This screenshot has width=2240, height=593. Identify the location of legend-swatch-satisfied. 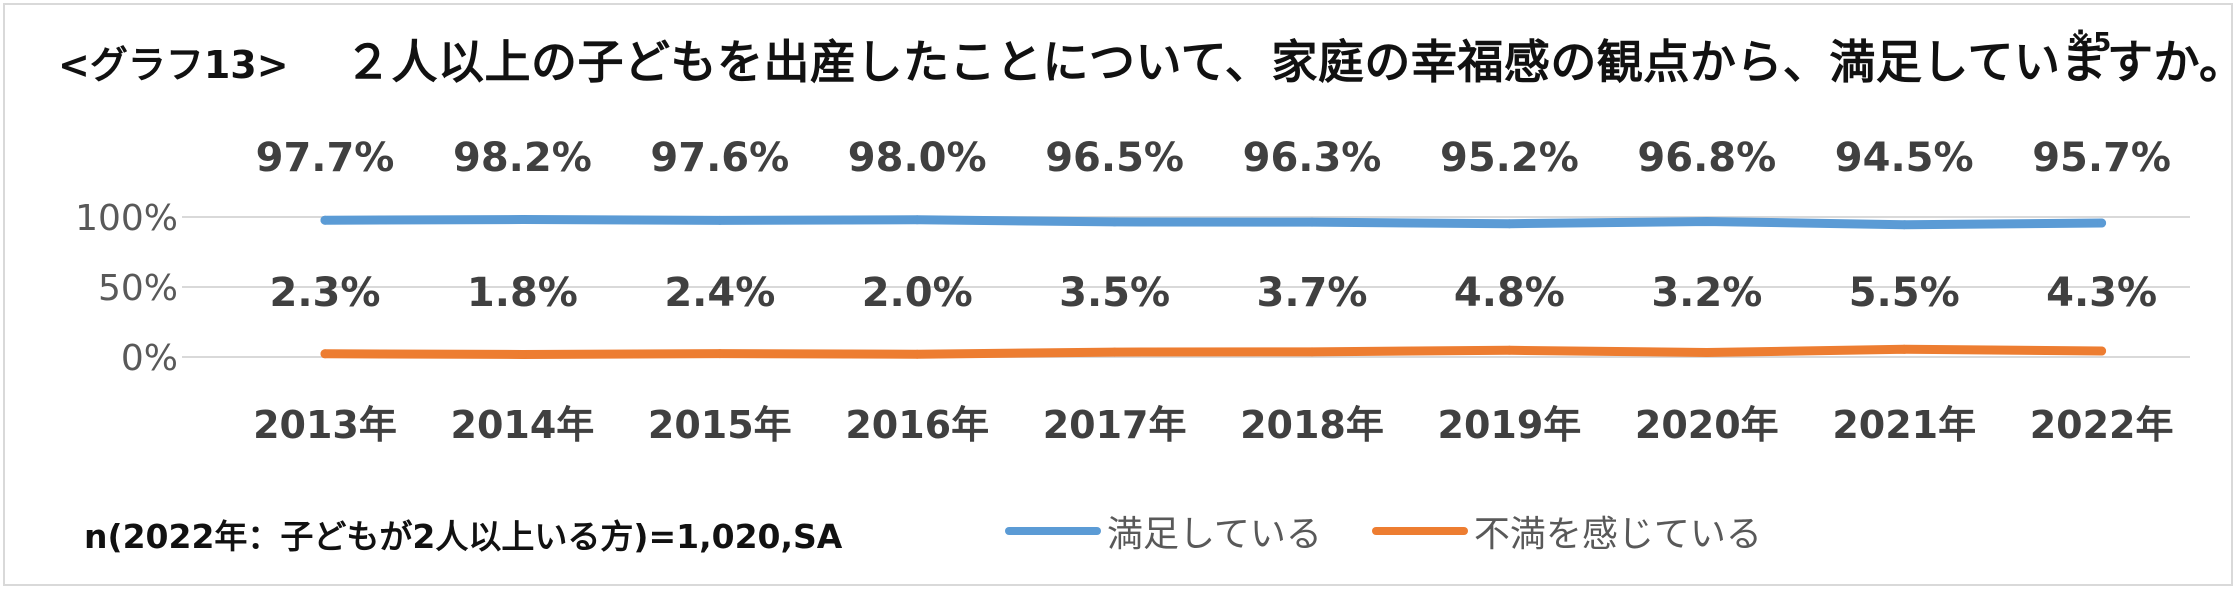
(1053, 531).